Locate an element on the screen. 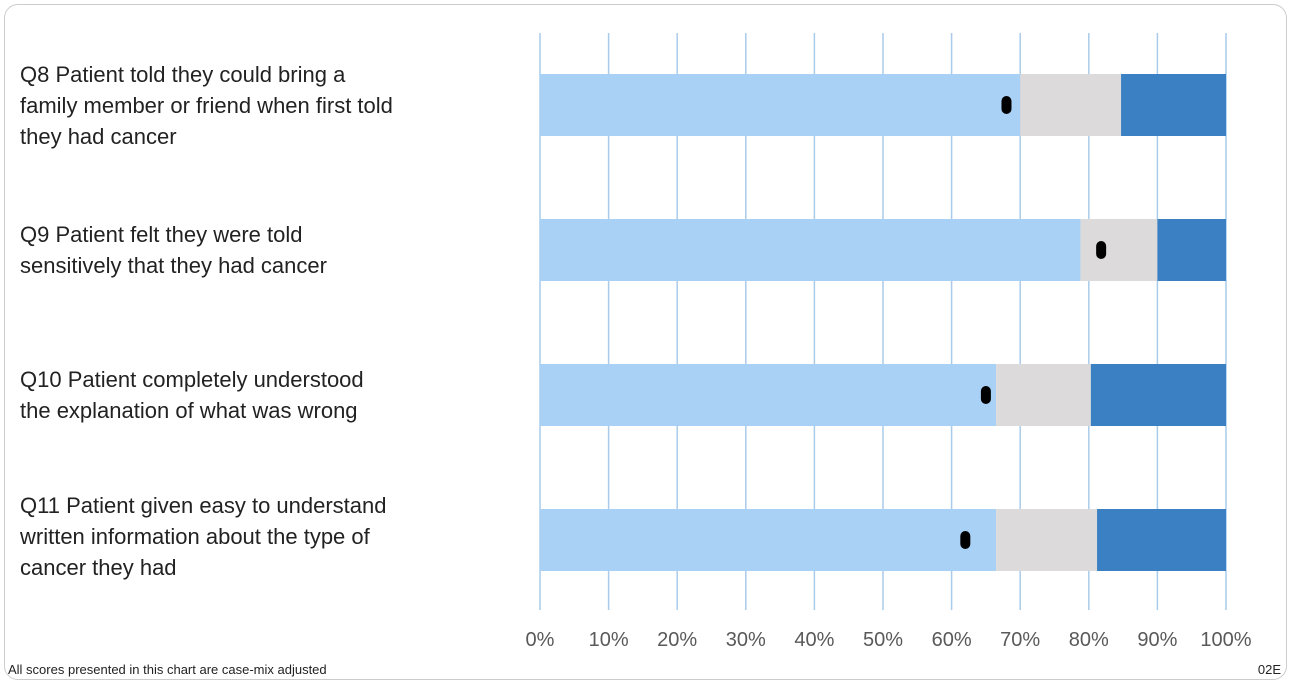 The image size is (1293, 684). question-q11-line-2: written information about the type of is located at coordinates (195, 536).